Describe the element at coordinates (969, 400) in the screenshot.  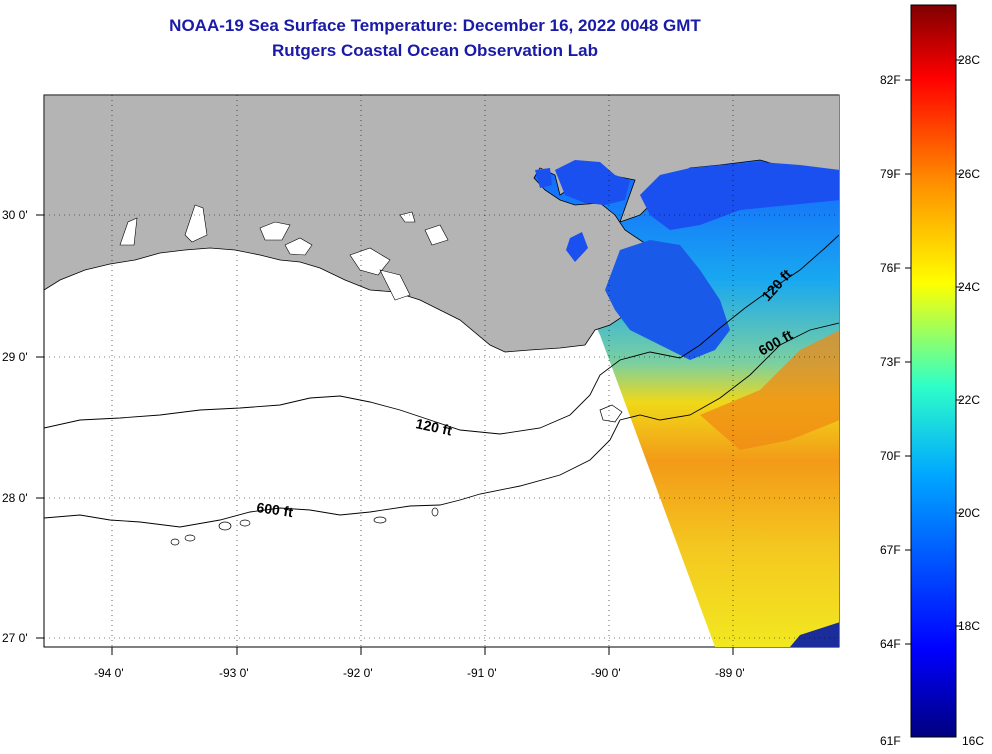
I see `cbar-c-22: 22C` at that location.